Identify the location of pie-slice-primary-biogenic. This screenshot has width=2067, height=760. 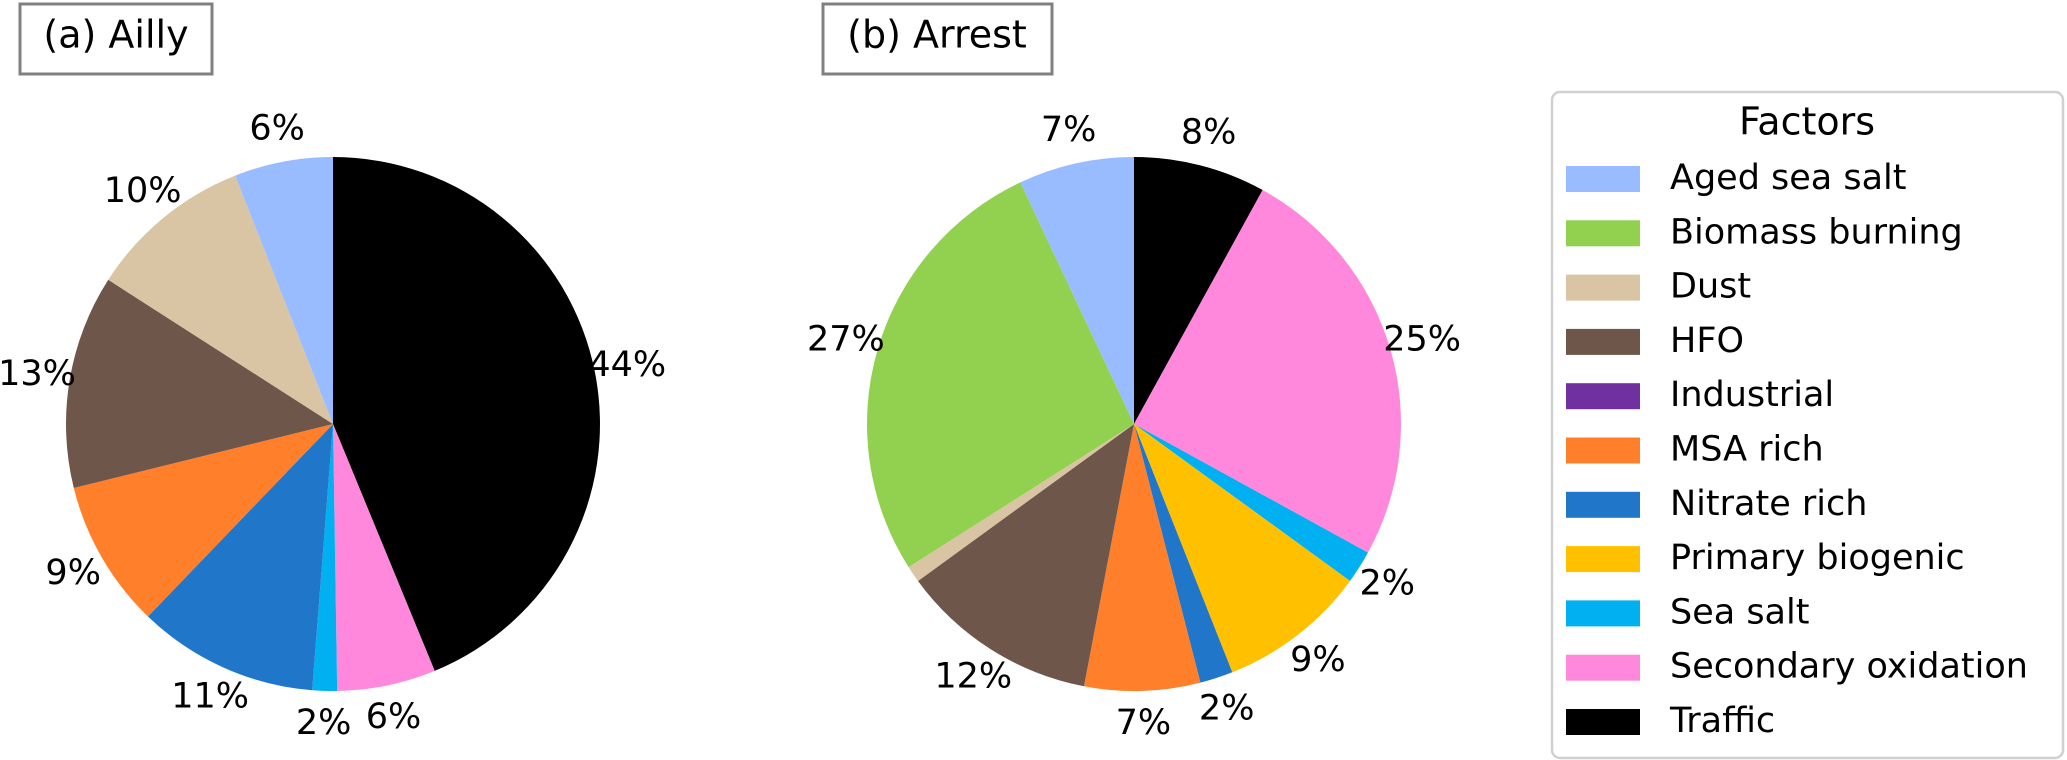
(1242, 548).